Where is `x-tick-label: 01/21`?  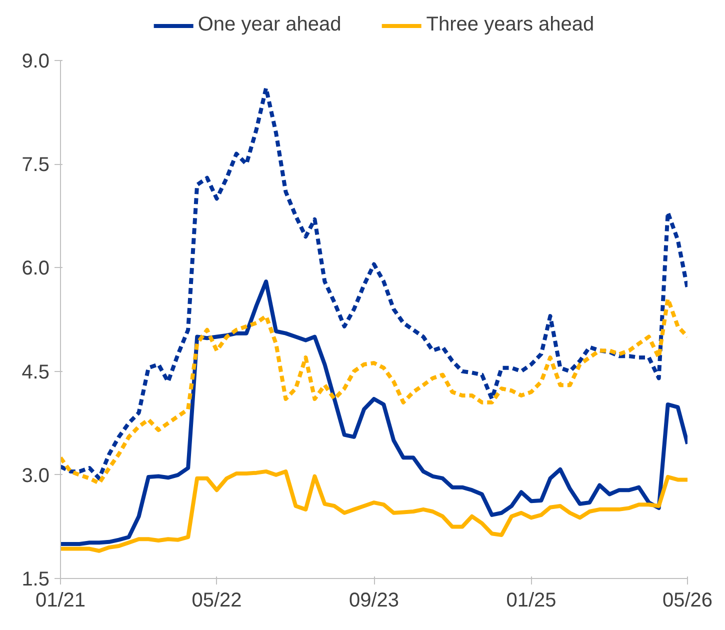 x-tick-label: 01/21 is located at coordinates (60, 601).